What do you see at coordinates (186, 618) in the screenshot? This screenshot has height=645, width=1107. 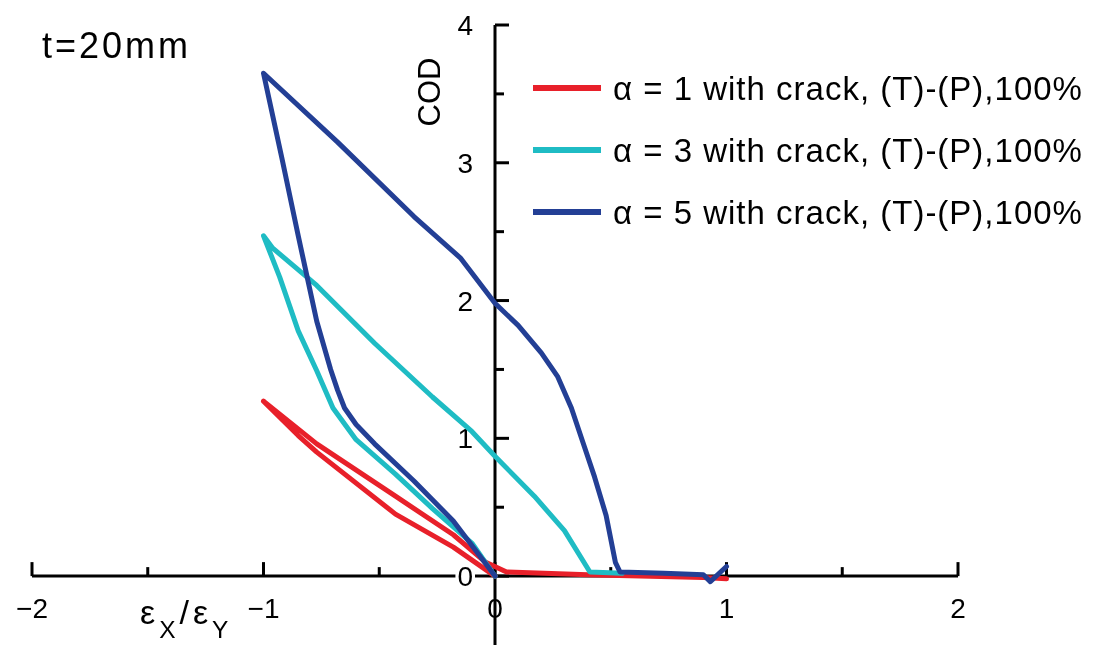 I see `x-axis-title: ε$_{X}$/ε$_{Y}$` at bounding box center [186, 618].